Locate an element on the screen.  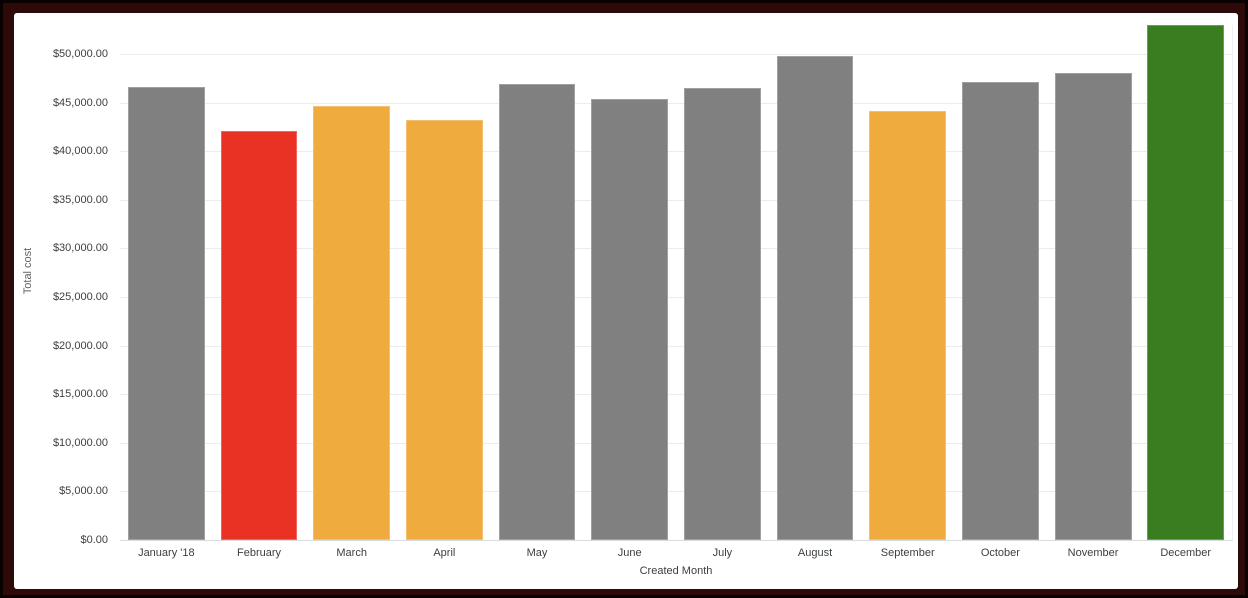
bar-february is located at coordinates (259, 335).